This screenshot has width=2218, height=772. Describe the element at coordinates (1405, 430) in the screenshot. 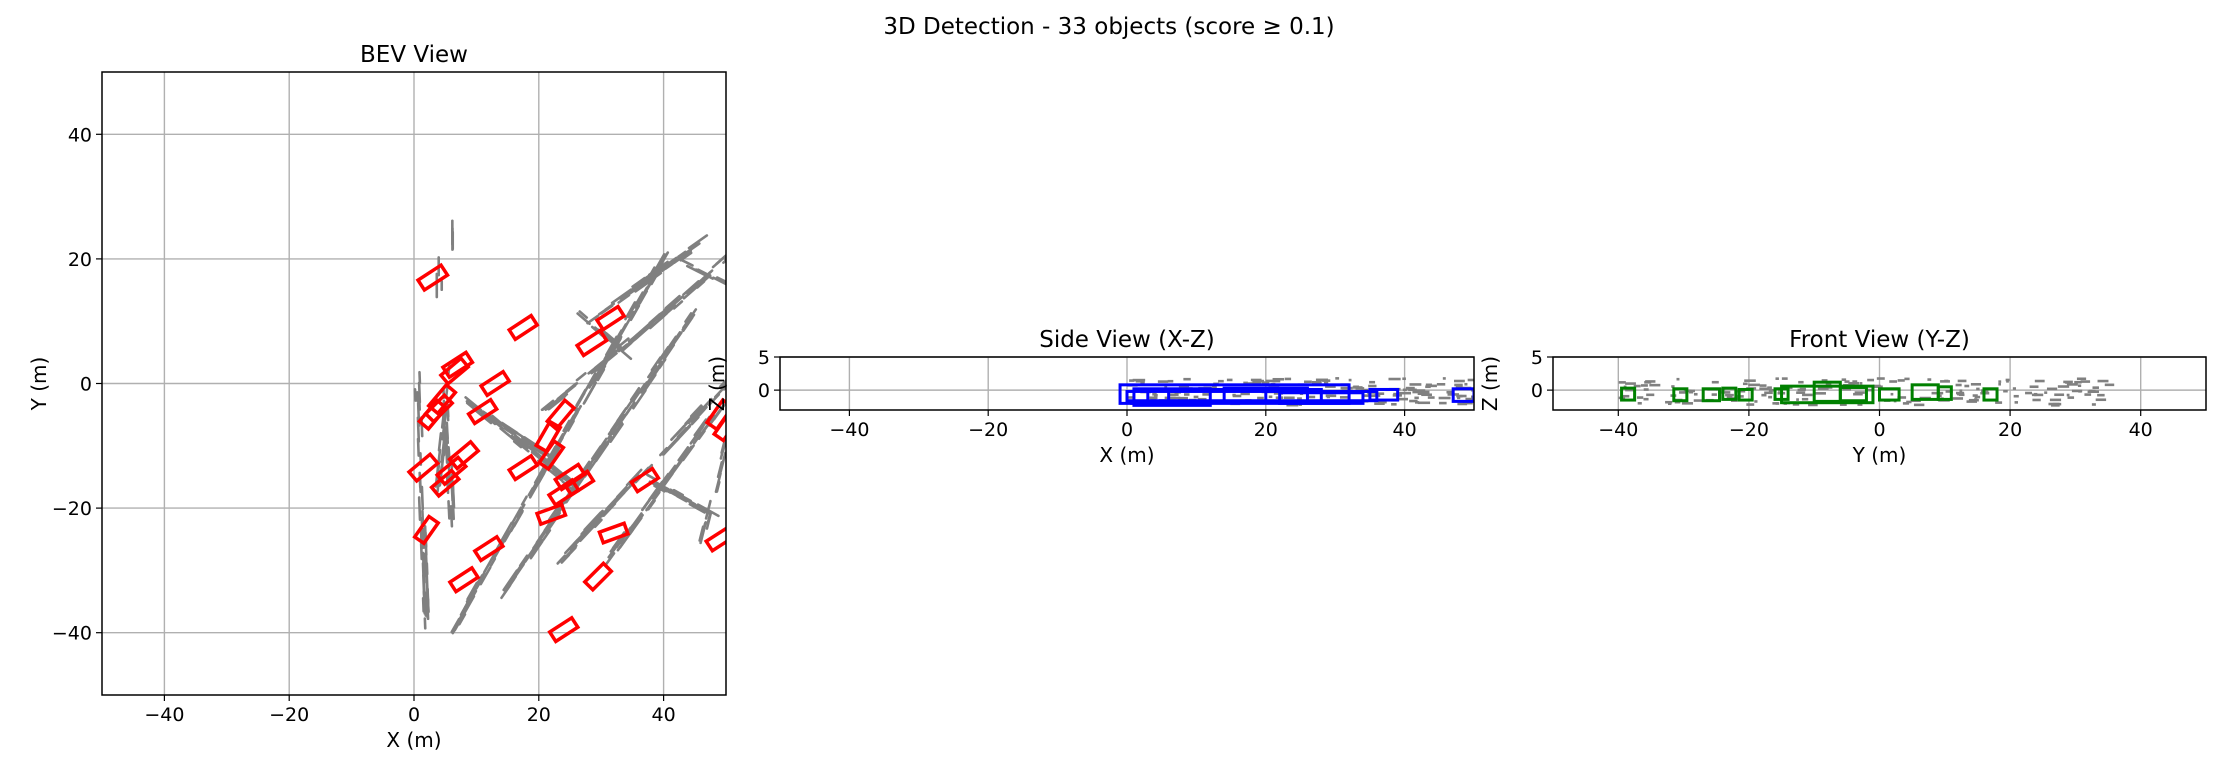

I see `x-tick-label: 40` at that location.